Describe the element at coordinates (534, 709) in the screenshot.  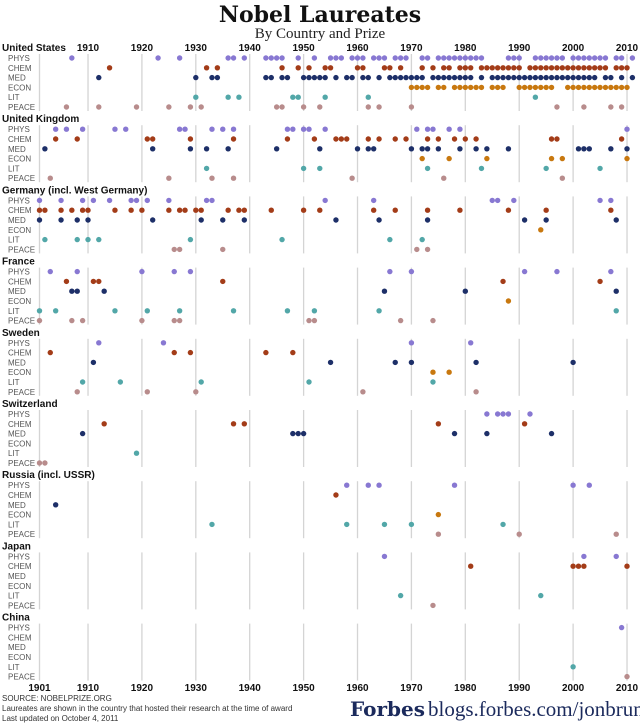
I see `blog-url: blogs.forbes.com/jonbruner` at that location.